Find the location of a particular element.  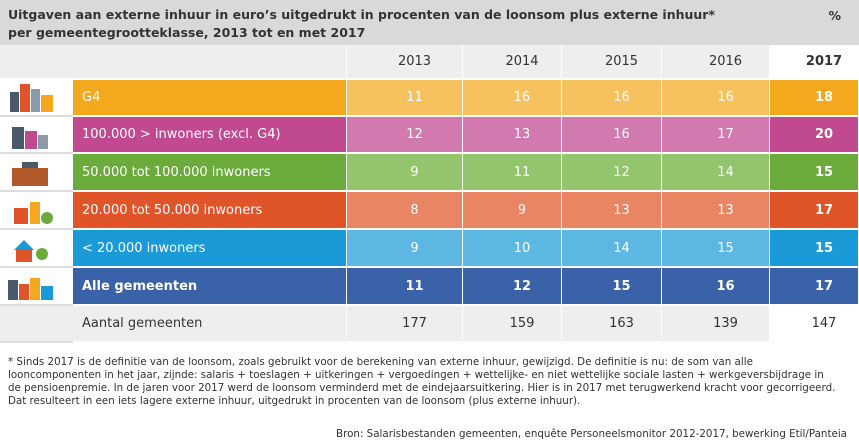

cell-value: 147 is located at coordinates (814, 324).